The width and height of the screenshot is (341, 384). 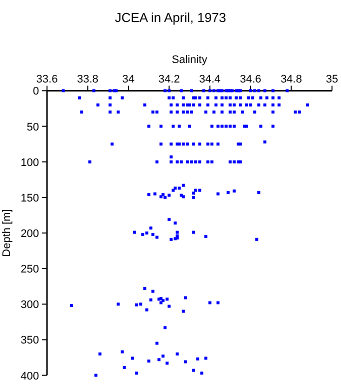 What do you see at coordinates (29, 270) in the screenshot?
I see `y-tick-label: 250` at bounding box center [29, 270].